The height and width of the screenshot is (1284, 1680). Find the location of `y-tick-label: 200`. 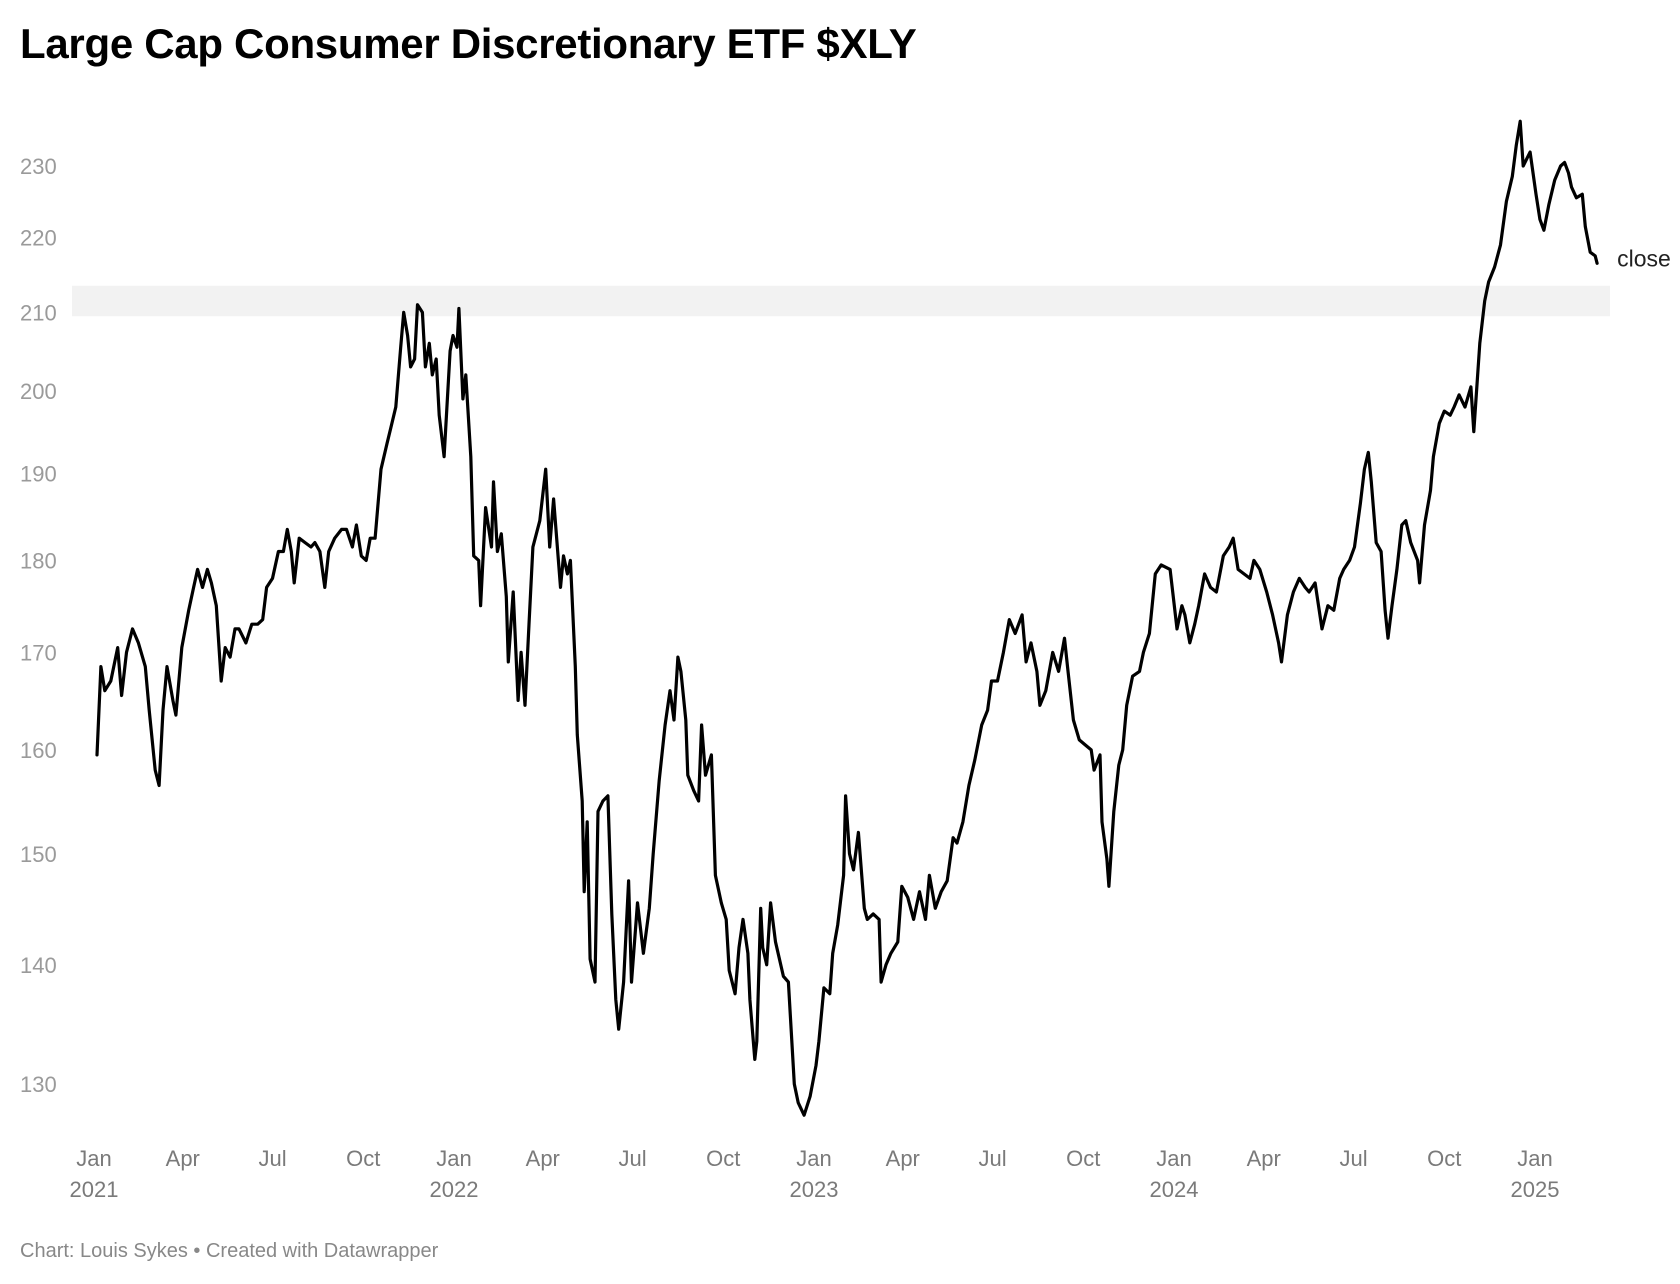

y-tick-label: 200 is located at coordinates (38, 391).